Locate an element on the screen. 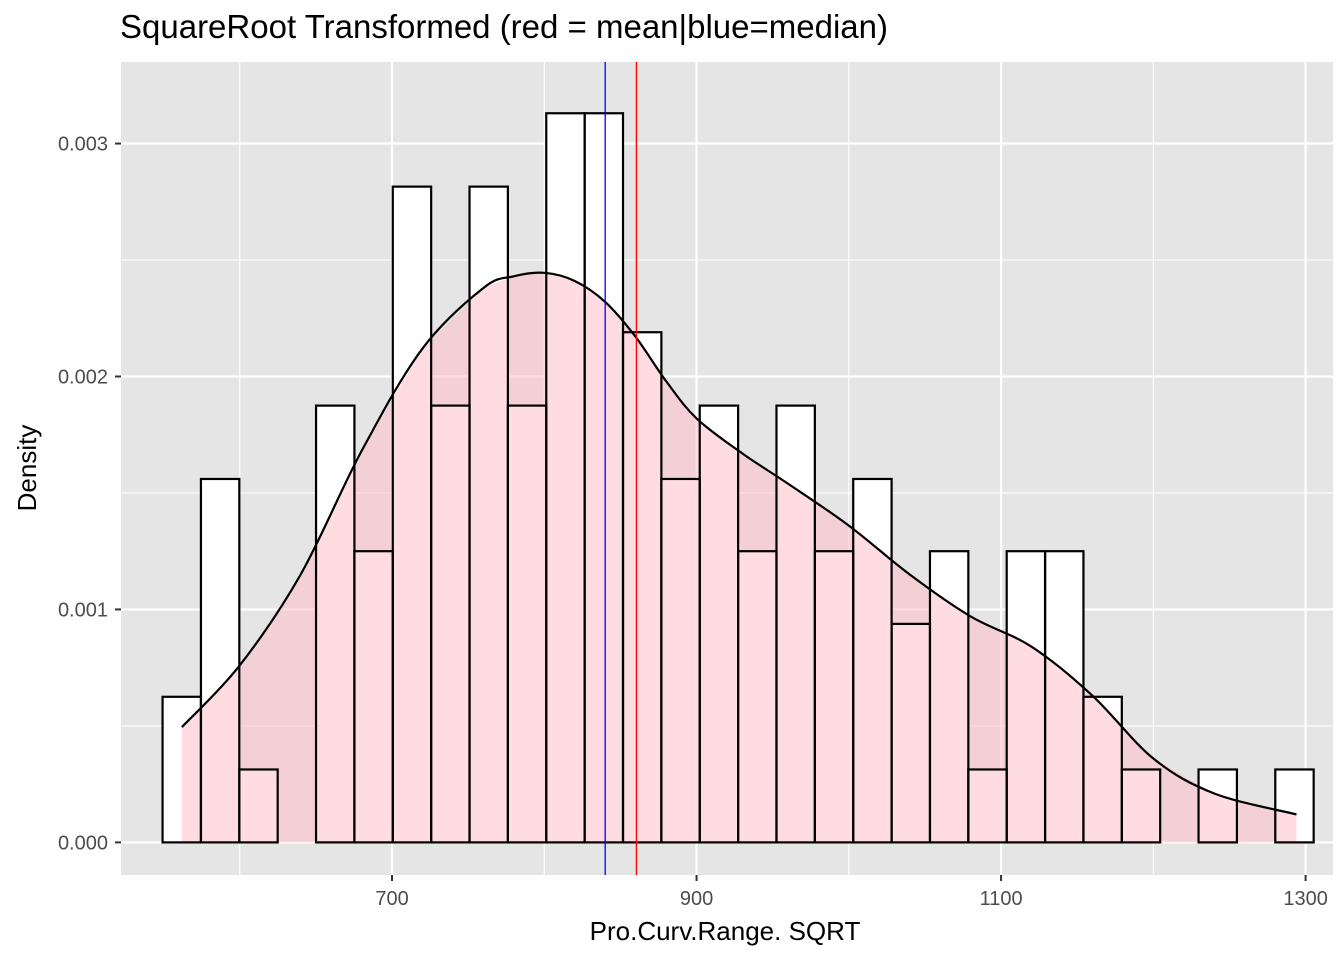  x-tick-label: 1300 is located at coordinates (1305, 899).